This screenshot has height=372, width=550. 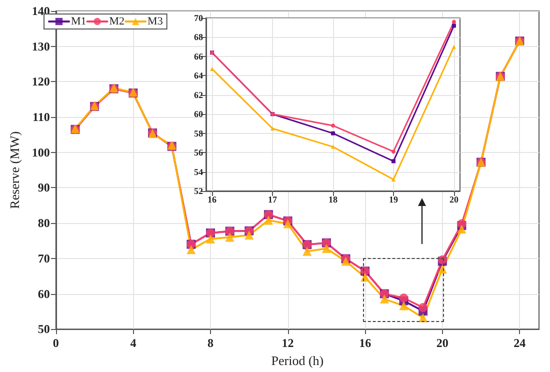 I want to click on y-tick-label: 100, so click(x=41, y=152).